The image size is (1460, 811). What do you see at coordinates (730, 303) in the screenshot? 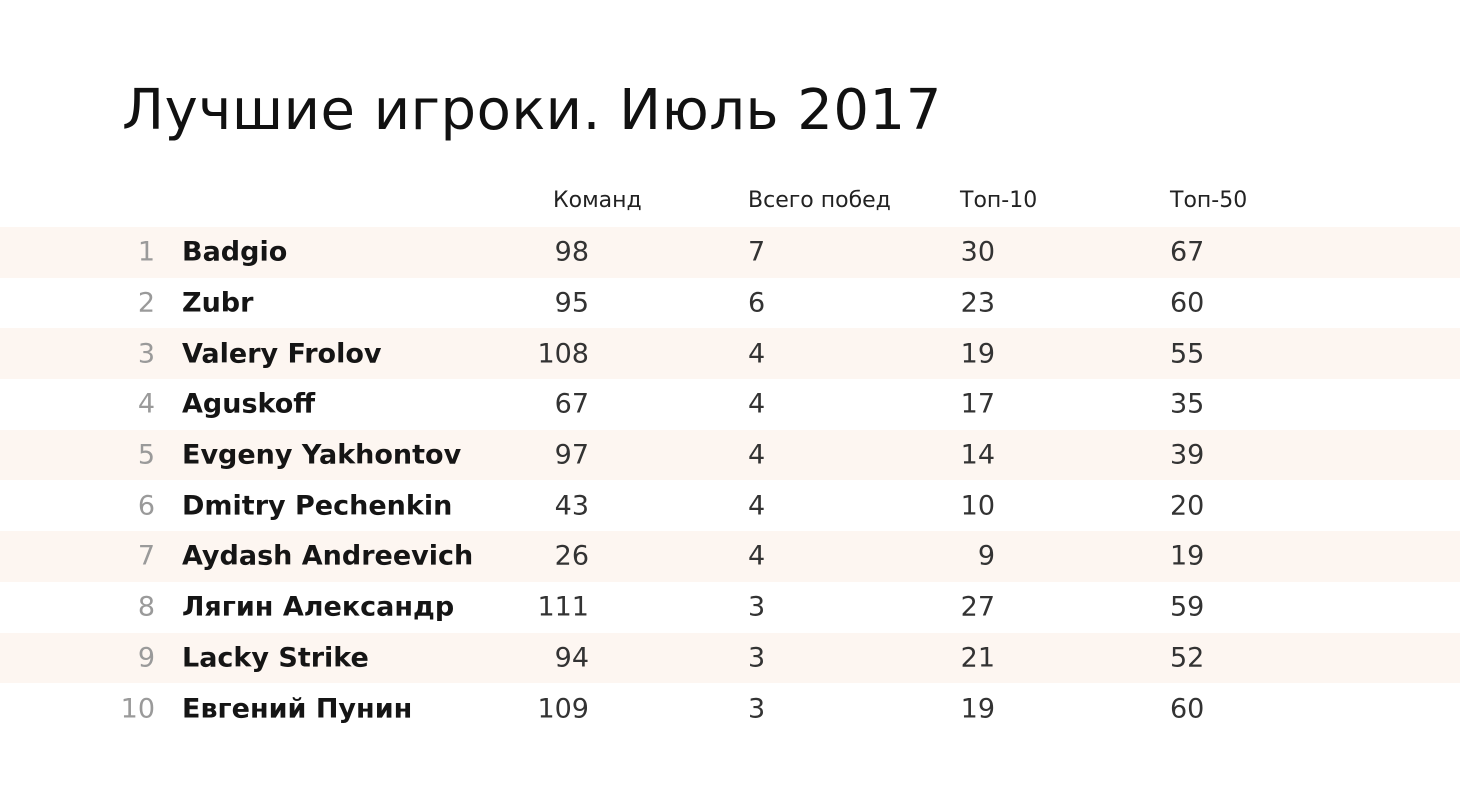
I see `table-row: 2 Zubr 95 6 23 60` at bounding box center [730, 303].